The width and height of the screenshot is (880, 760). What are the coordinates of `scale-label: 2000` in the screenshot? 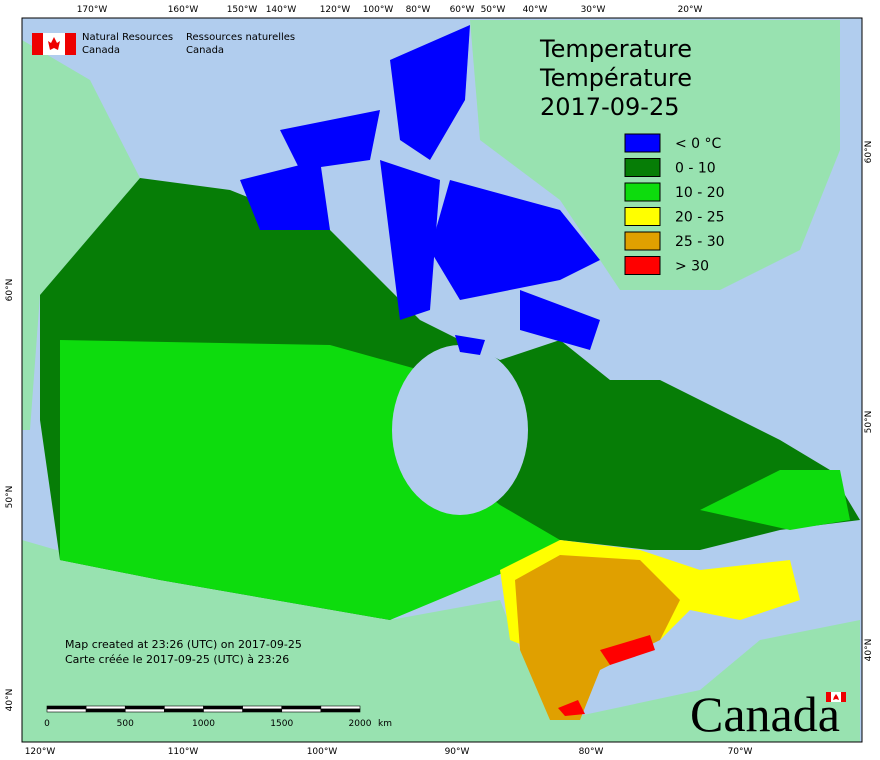 It's located at (360, 724).